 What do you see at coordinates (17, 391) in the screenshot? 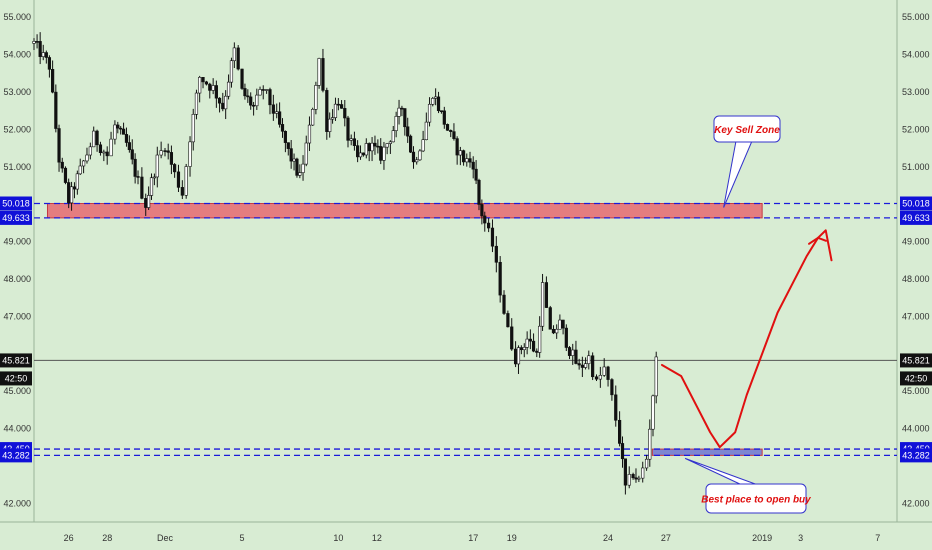
I see `y-tick-label-left: 45.000` at bounding box center [17, 391].